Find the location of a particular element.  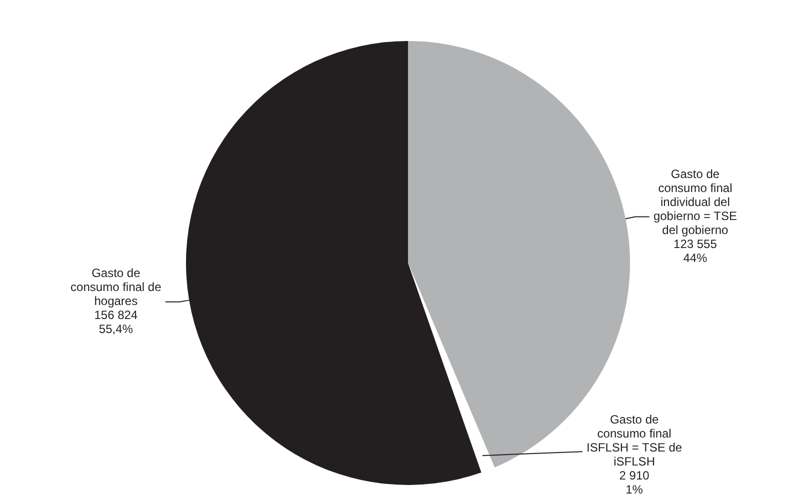

slice-label: Gasto de consumo final ISFLSH = TSE de iSFLSH is located at coordinates (634, 440).